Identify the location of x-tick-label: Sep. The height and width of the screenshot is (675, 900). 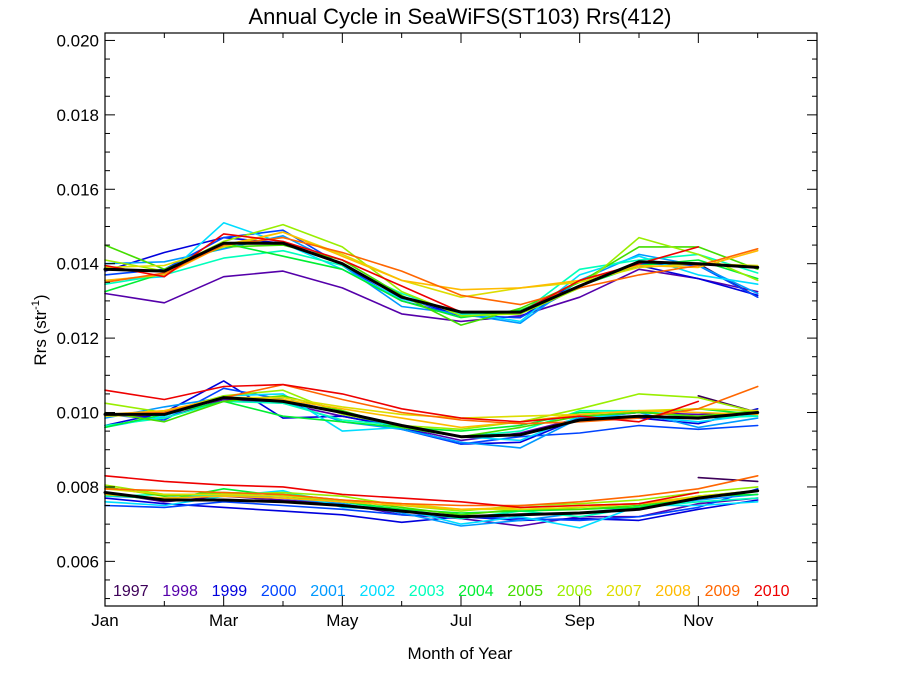
(580, 620).